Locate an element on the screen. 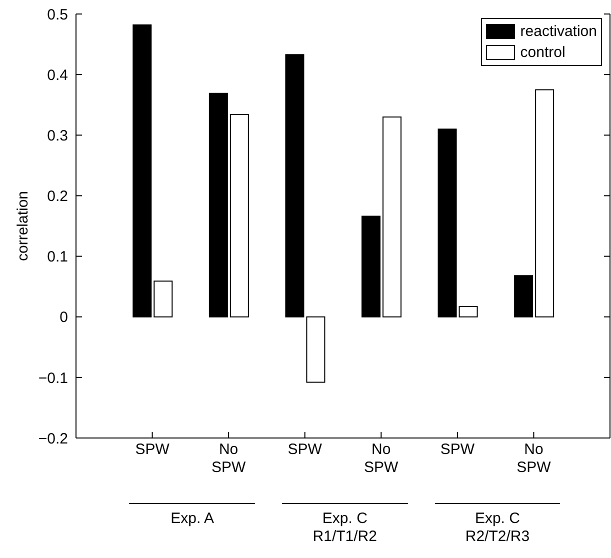 The height and width of the screenshot is (558, 611). text: Exp. C R1/T1/R2 is located at coordinates (345, 528).